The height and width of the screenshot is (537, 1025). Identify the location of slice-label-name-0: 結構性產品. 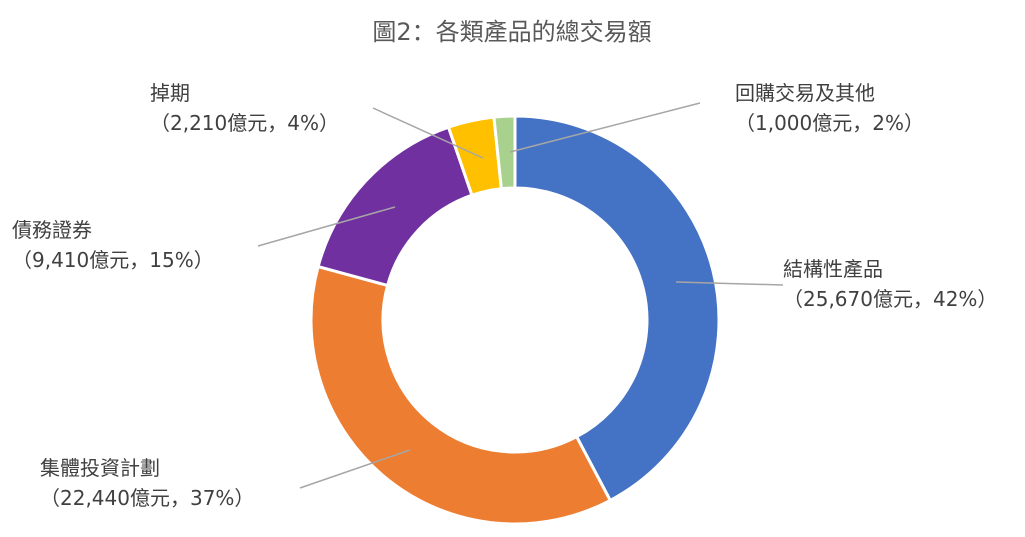
(833, 269).